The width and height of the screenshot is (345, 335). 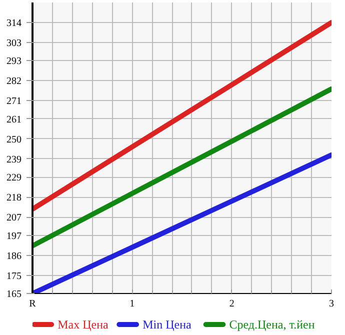 I want to click on x-tick-label: 3, so click(x=331, y=304).